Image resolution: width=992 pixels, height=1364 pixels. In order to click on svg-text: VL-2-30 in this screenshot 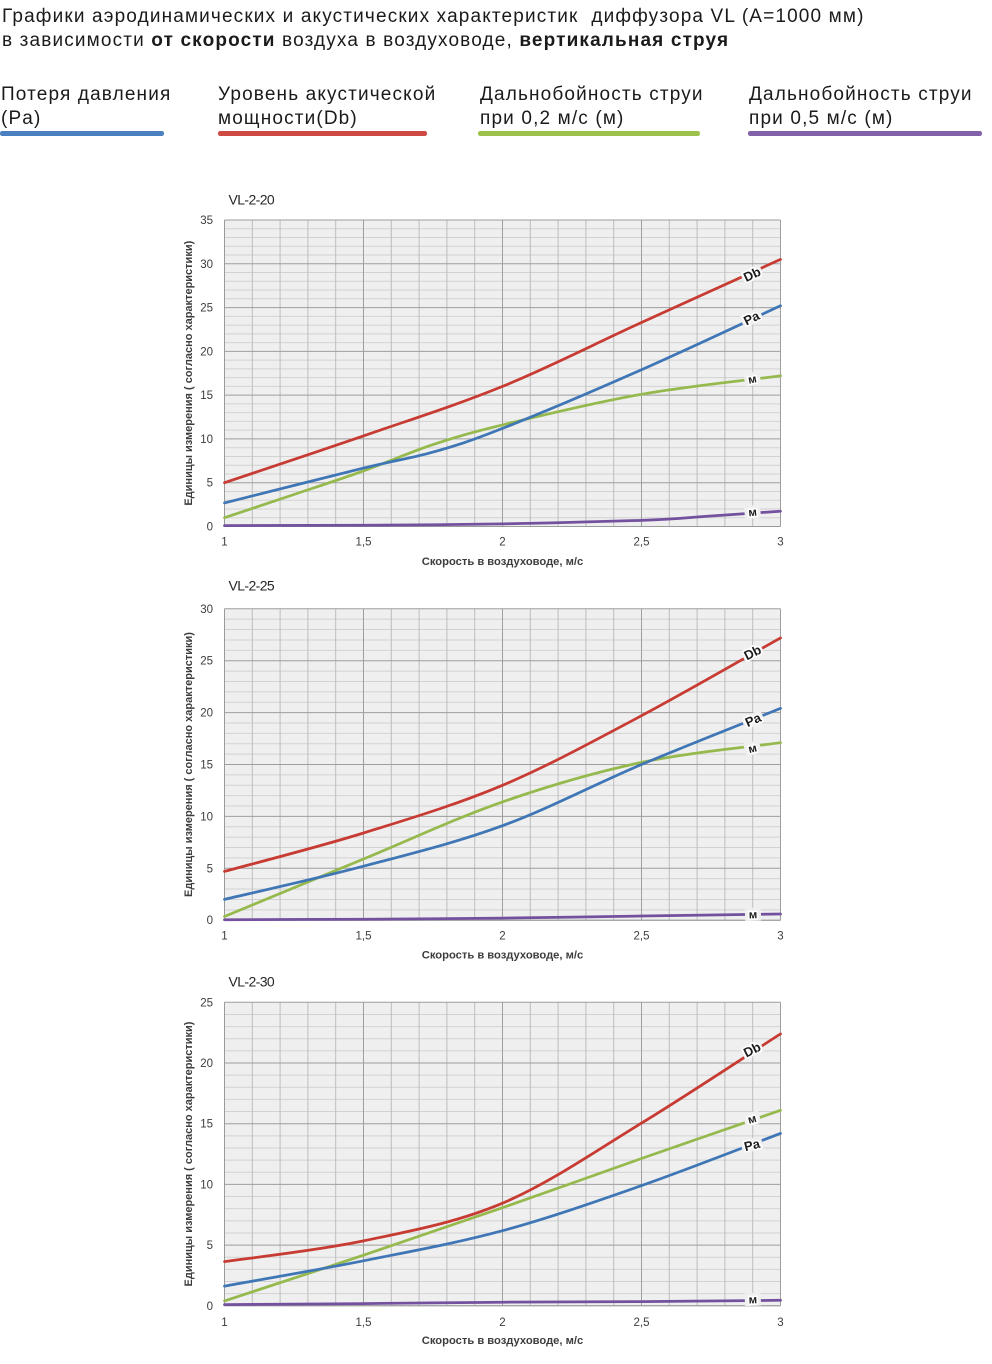, I will do `click(252, 981)`.